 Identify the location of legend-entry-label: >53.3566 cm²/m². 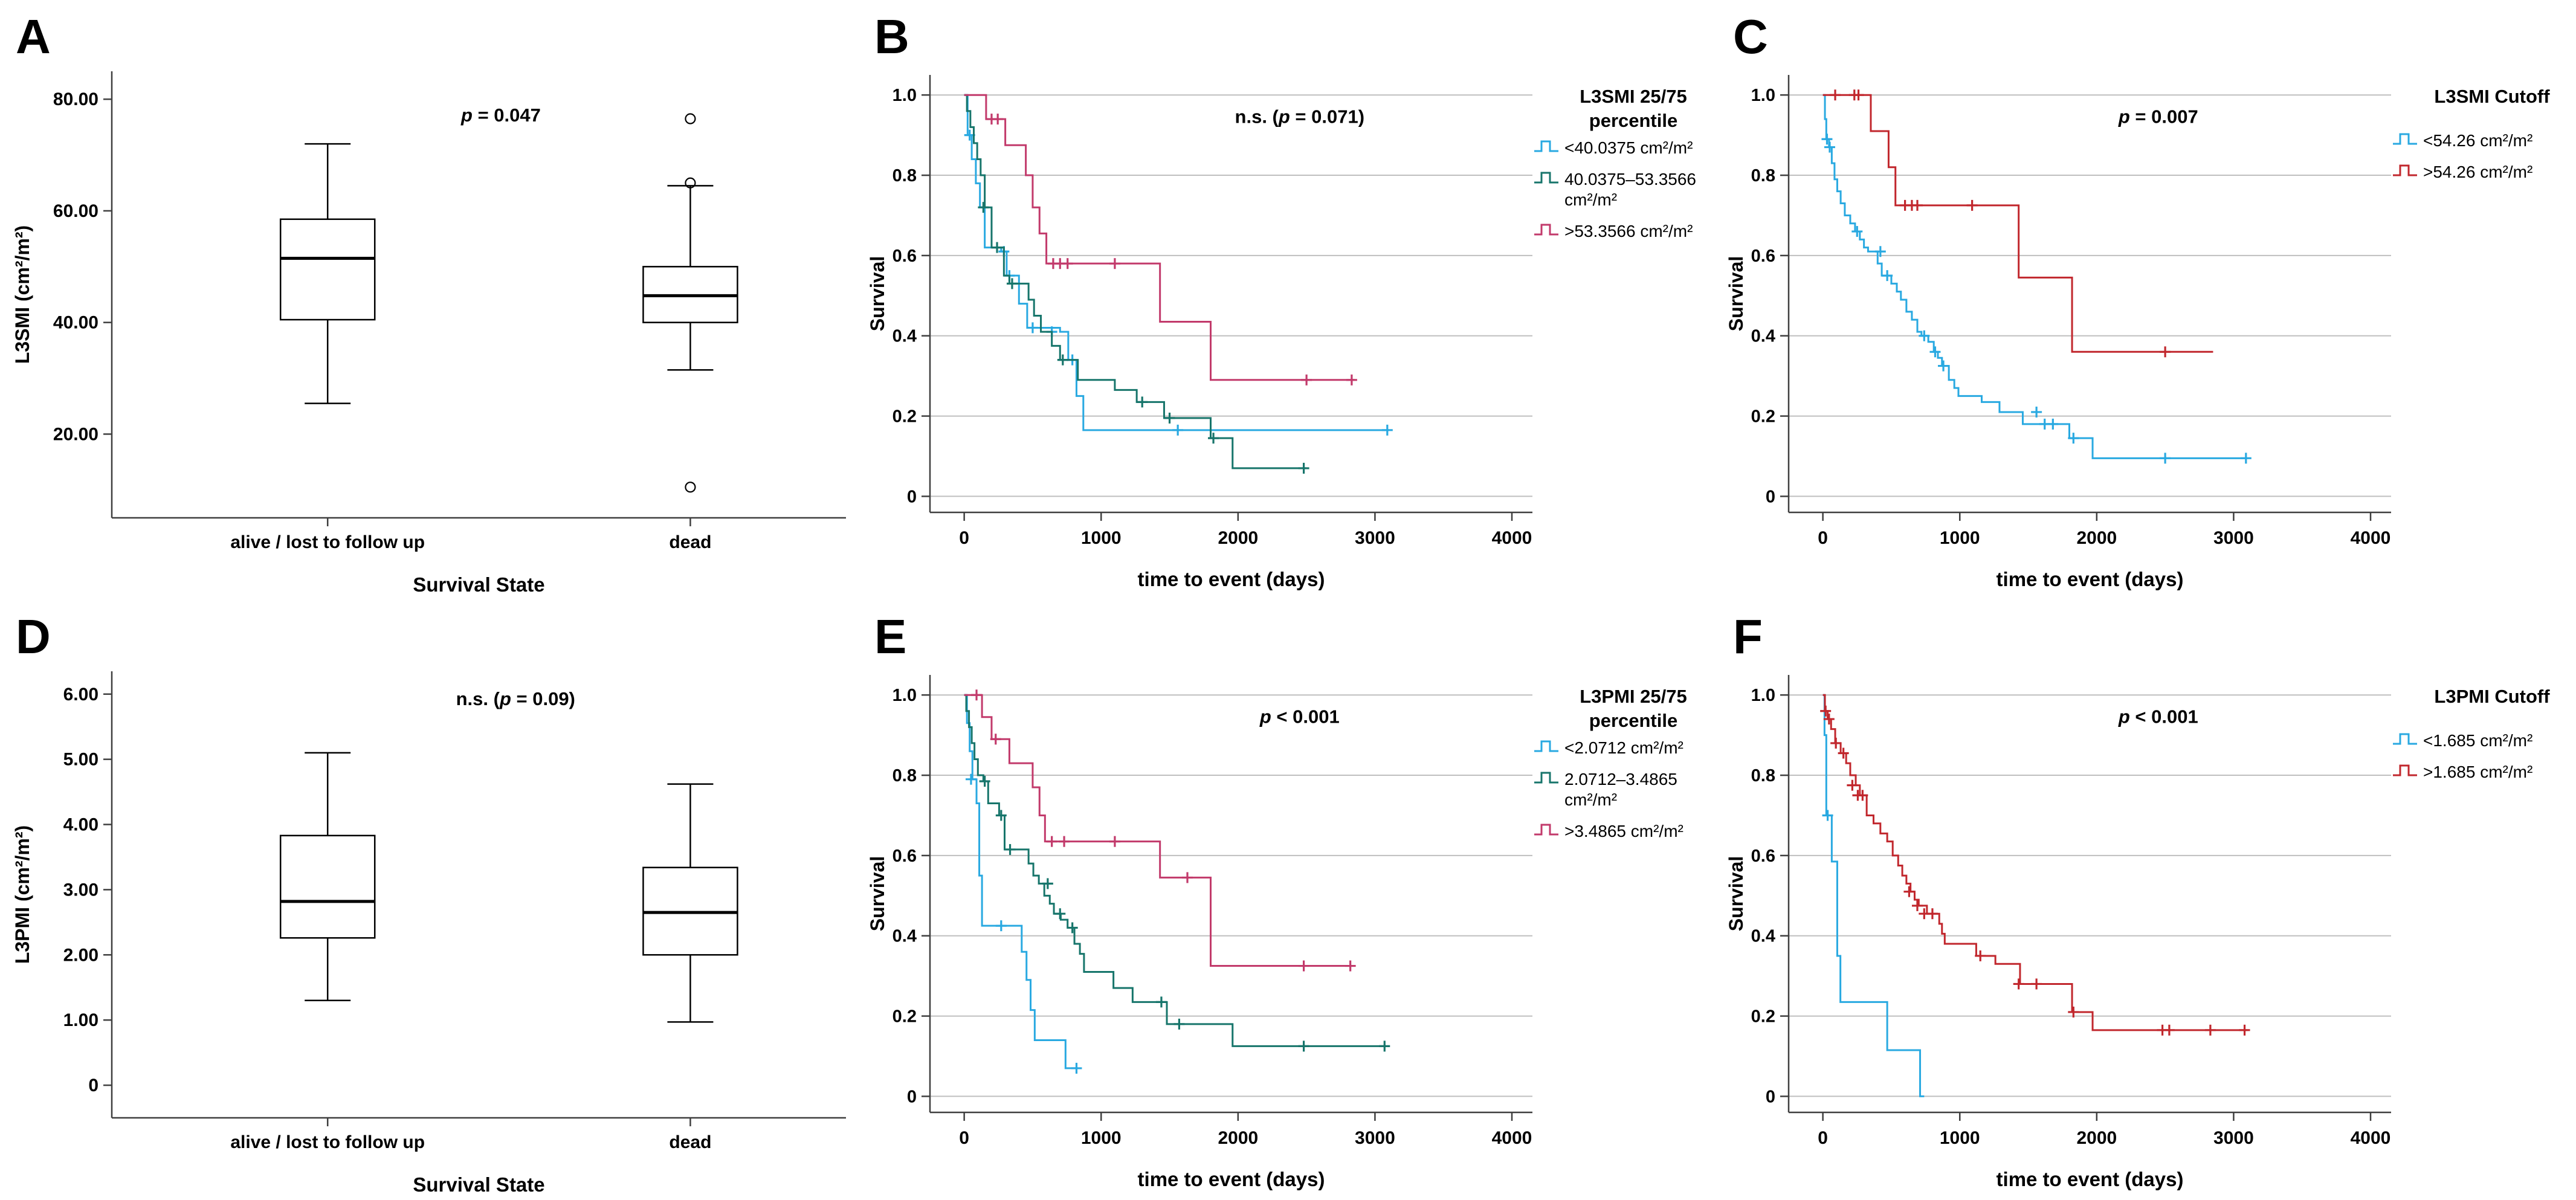
(1629, 231).